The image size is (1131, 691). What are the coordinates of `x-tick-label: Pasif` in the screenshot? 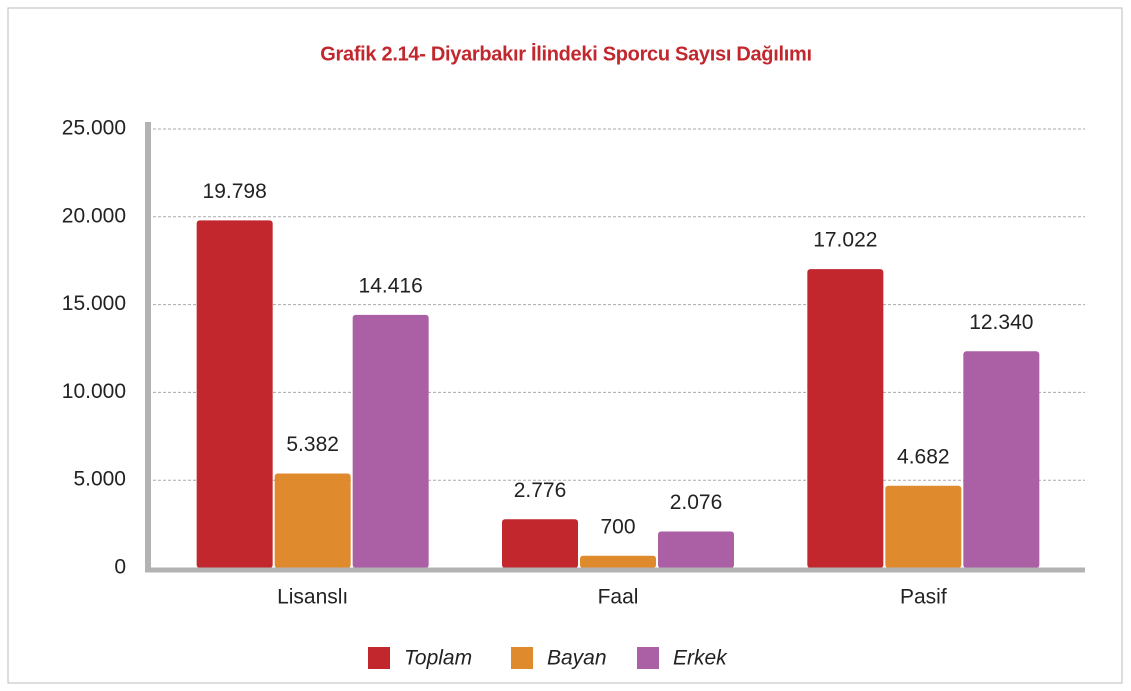 It's located at (923, 597).